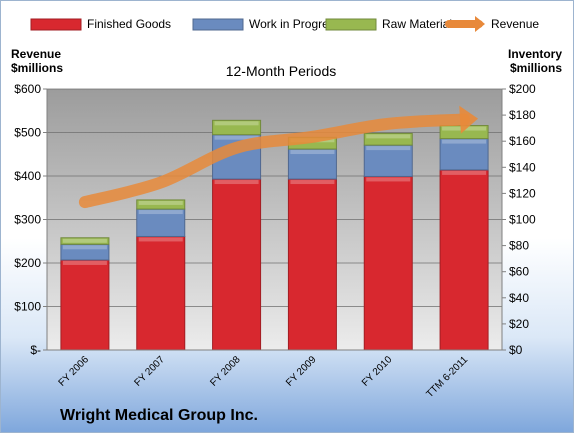 This screenshot has width=574, height=434. What do you see at coordinates (480, 24) in the screenshot?
I see `legend-swatch-arrow` at bounding box center [480, 24].